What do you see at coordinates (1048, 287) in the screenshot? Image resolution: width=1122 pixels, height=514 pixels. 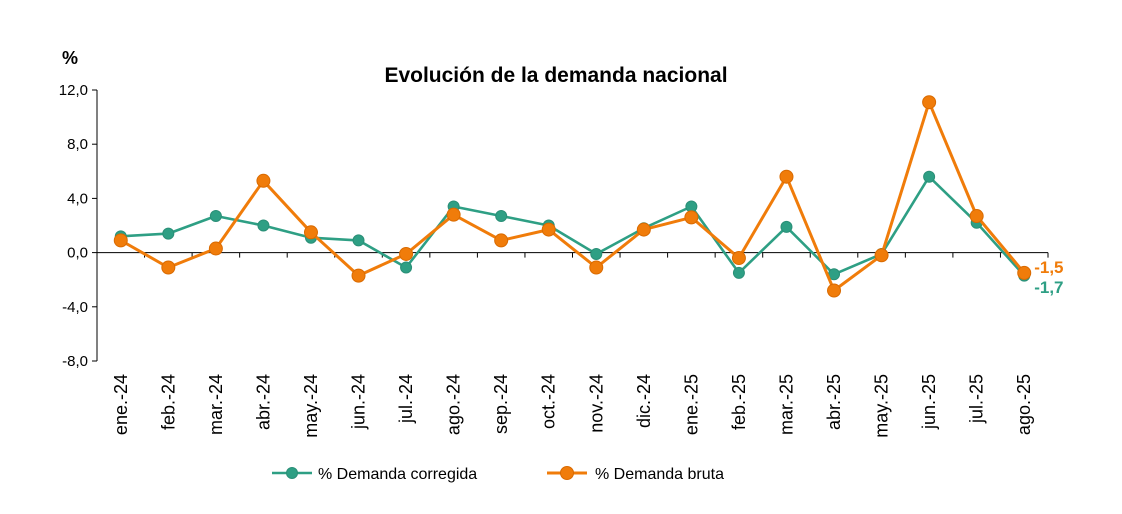 I see `end-value-label: -1,7` at bounding box center [1048, 287].